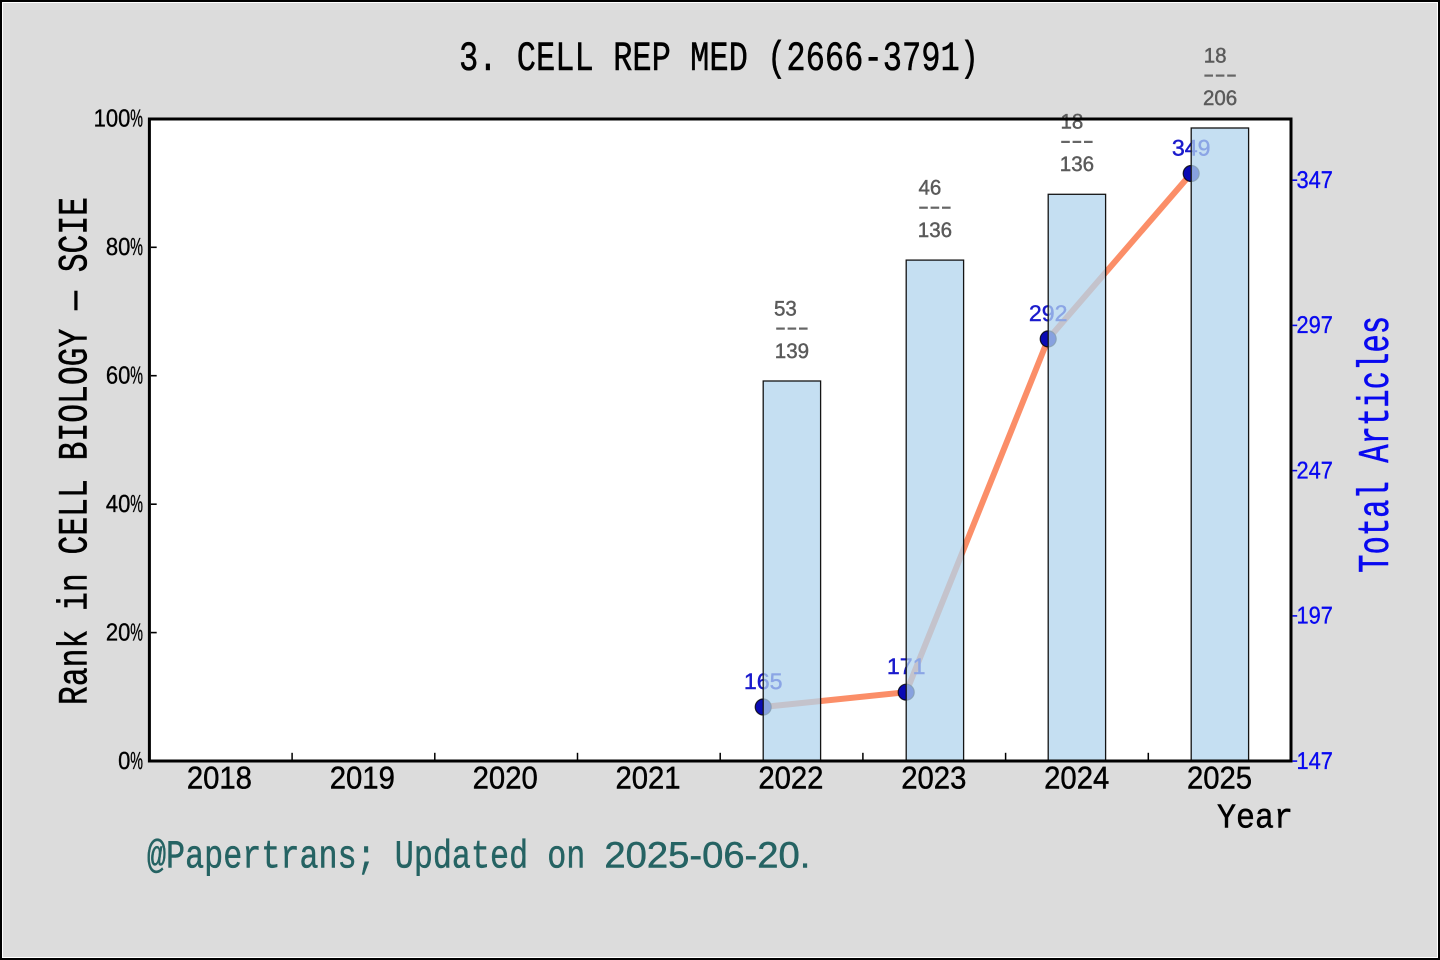 This screenshot has height=960, width=1440. What do you see at coordinates (75, 451) in the screenshot?
I see `svg-text: Rank in CELL BIOLOGY — SCIE` at bounding box center [75, 451].